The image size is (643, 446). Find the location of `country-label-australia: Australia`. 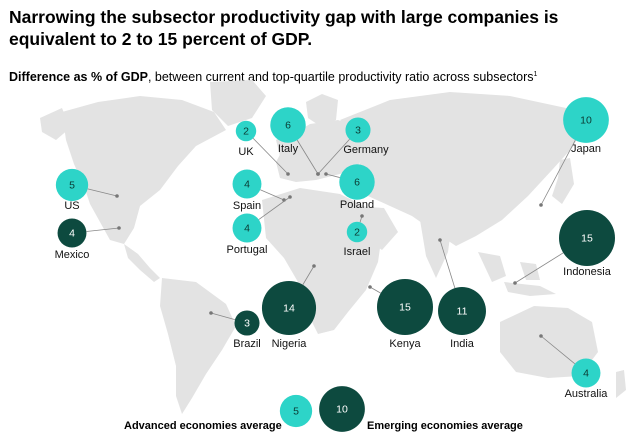

country-label-australia: Australia is located at coordinates (587, 394).